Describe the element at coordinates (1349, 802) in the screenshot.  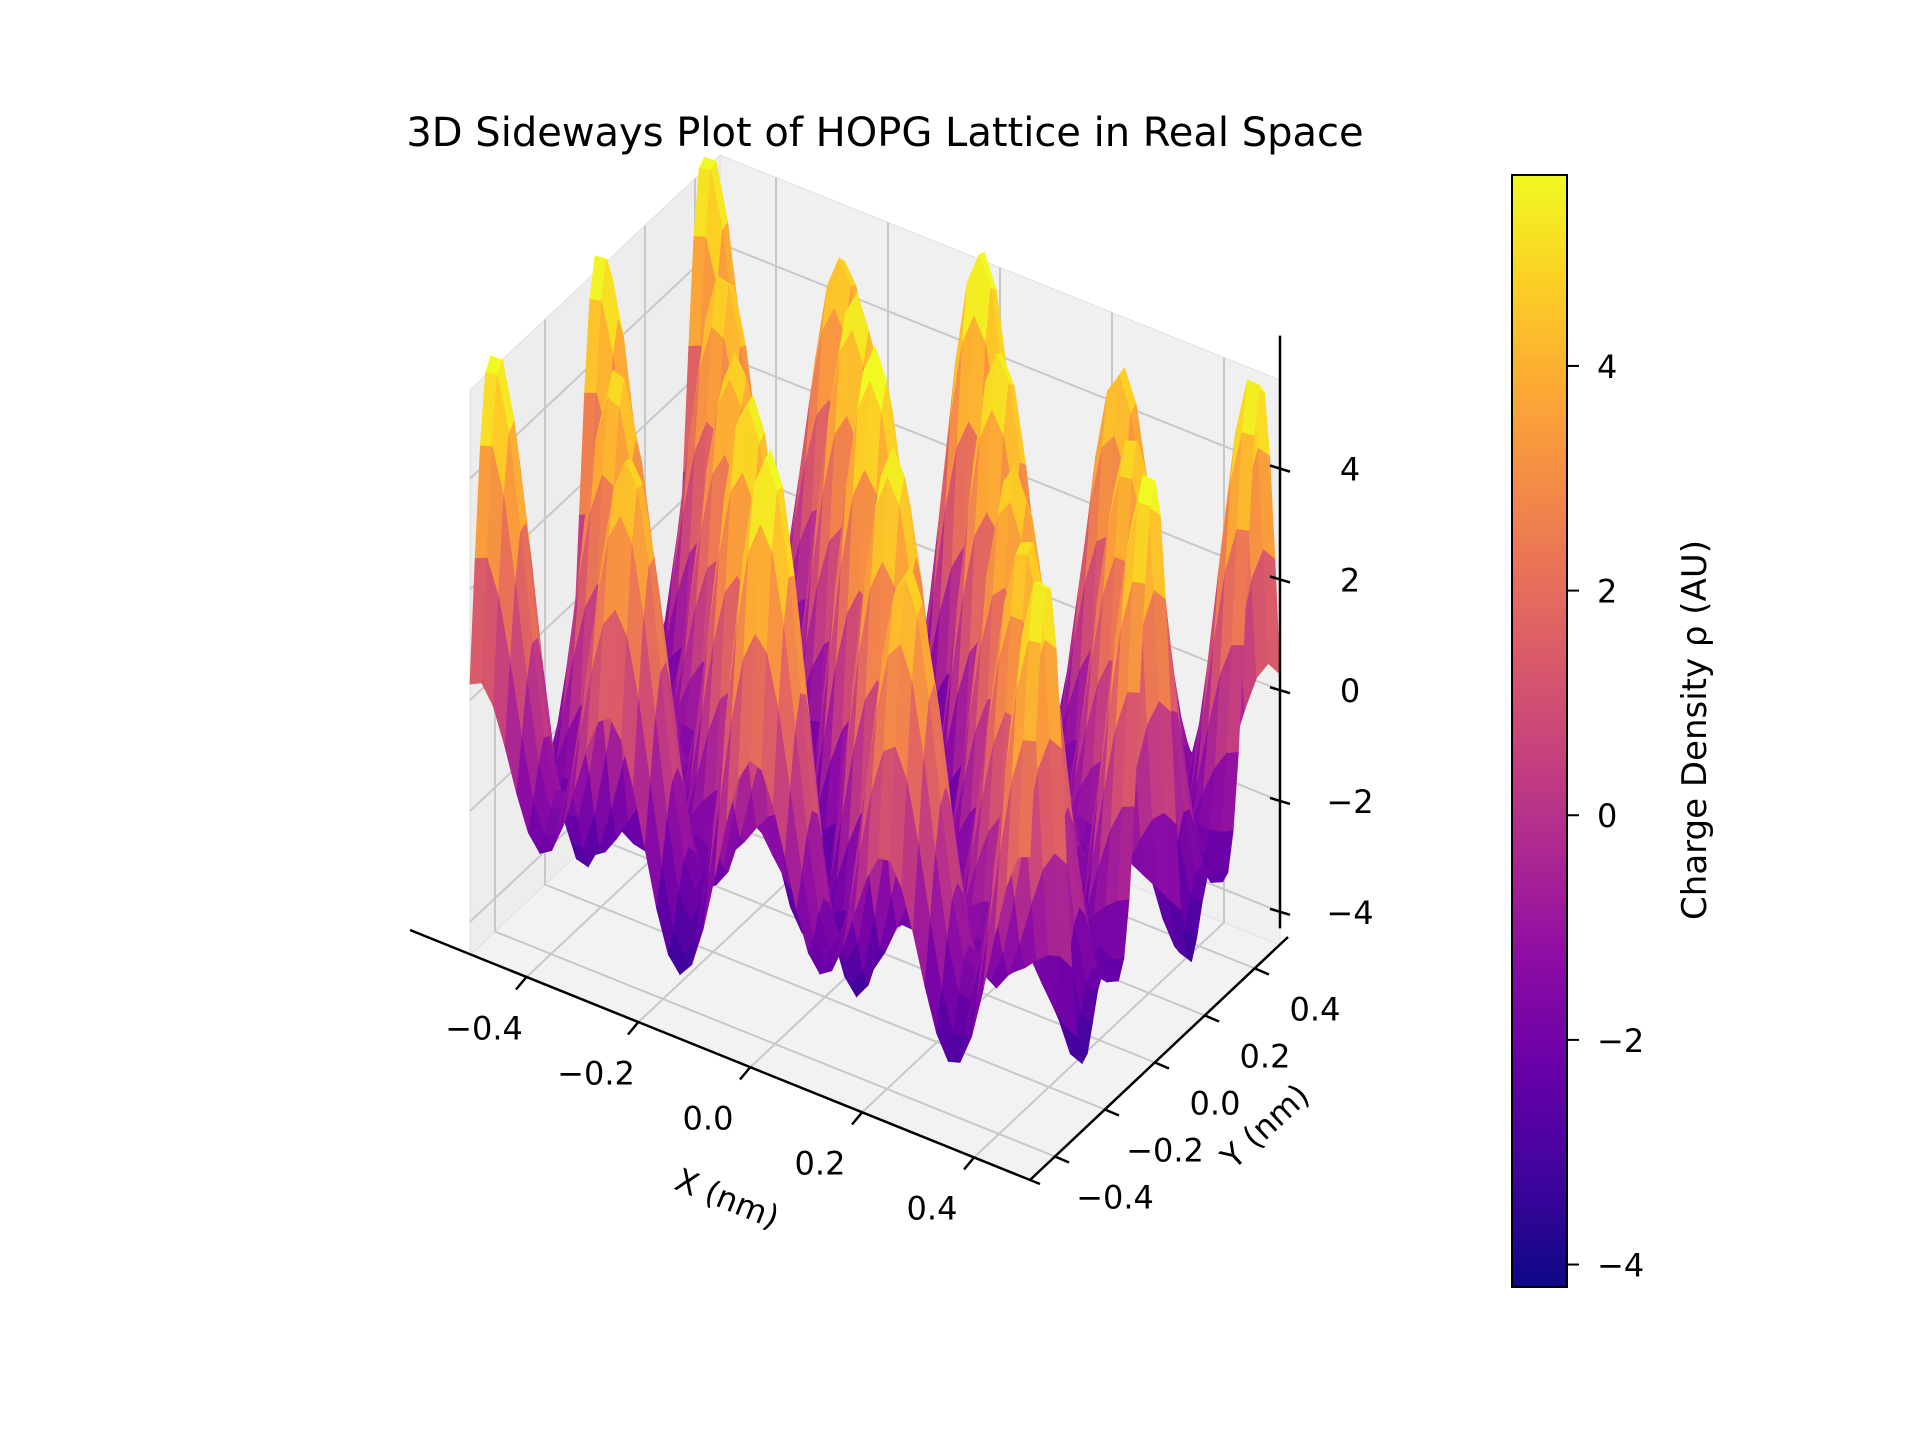
I see `z-tick-label: −2` at that location.